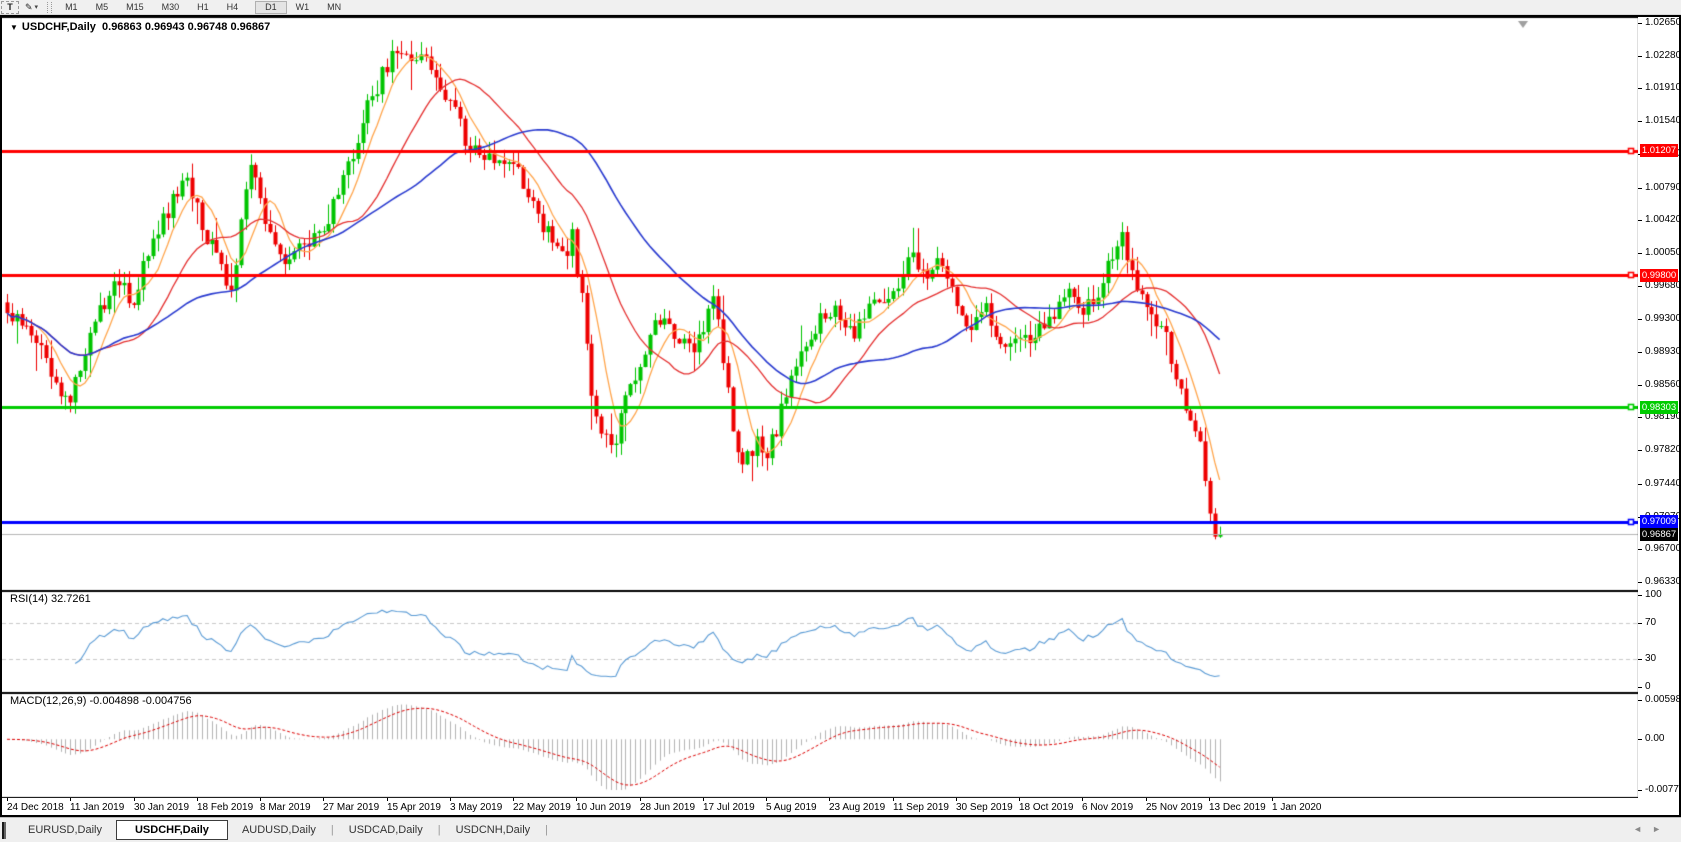 The image size is (1681, 842). I want to click on date-axis-label: 17 Jul 2019, so click(729, 807).